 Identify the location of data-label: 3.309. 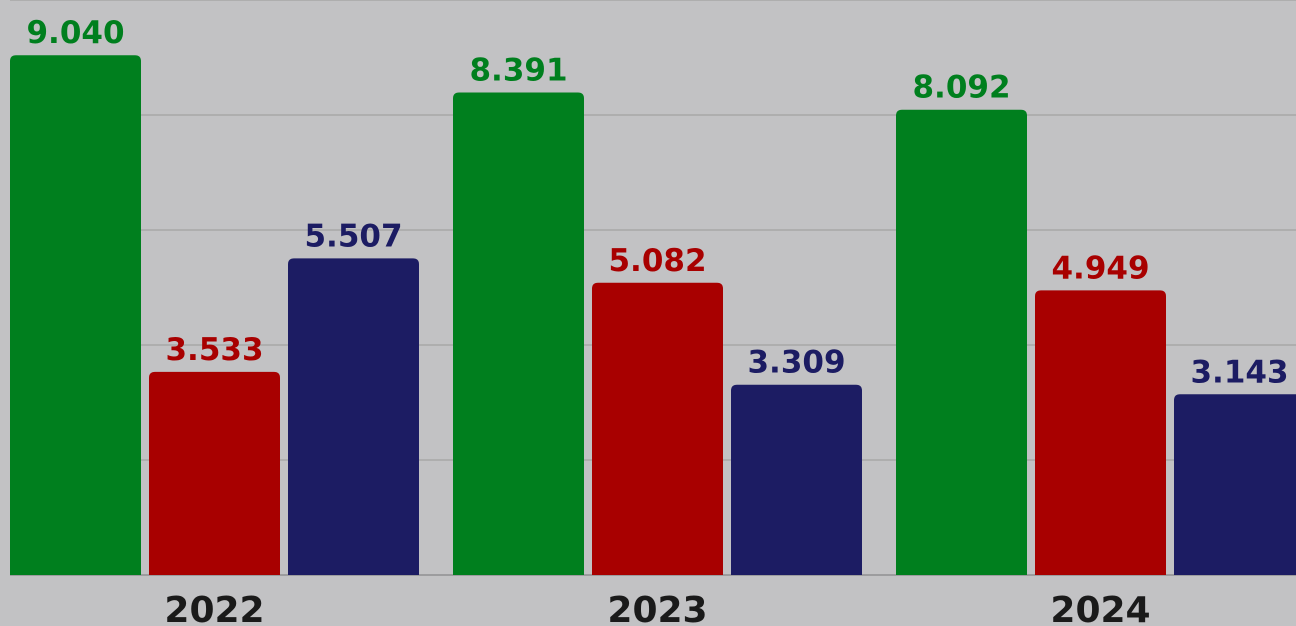
(796, 363).